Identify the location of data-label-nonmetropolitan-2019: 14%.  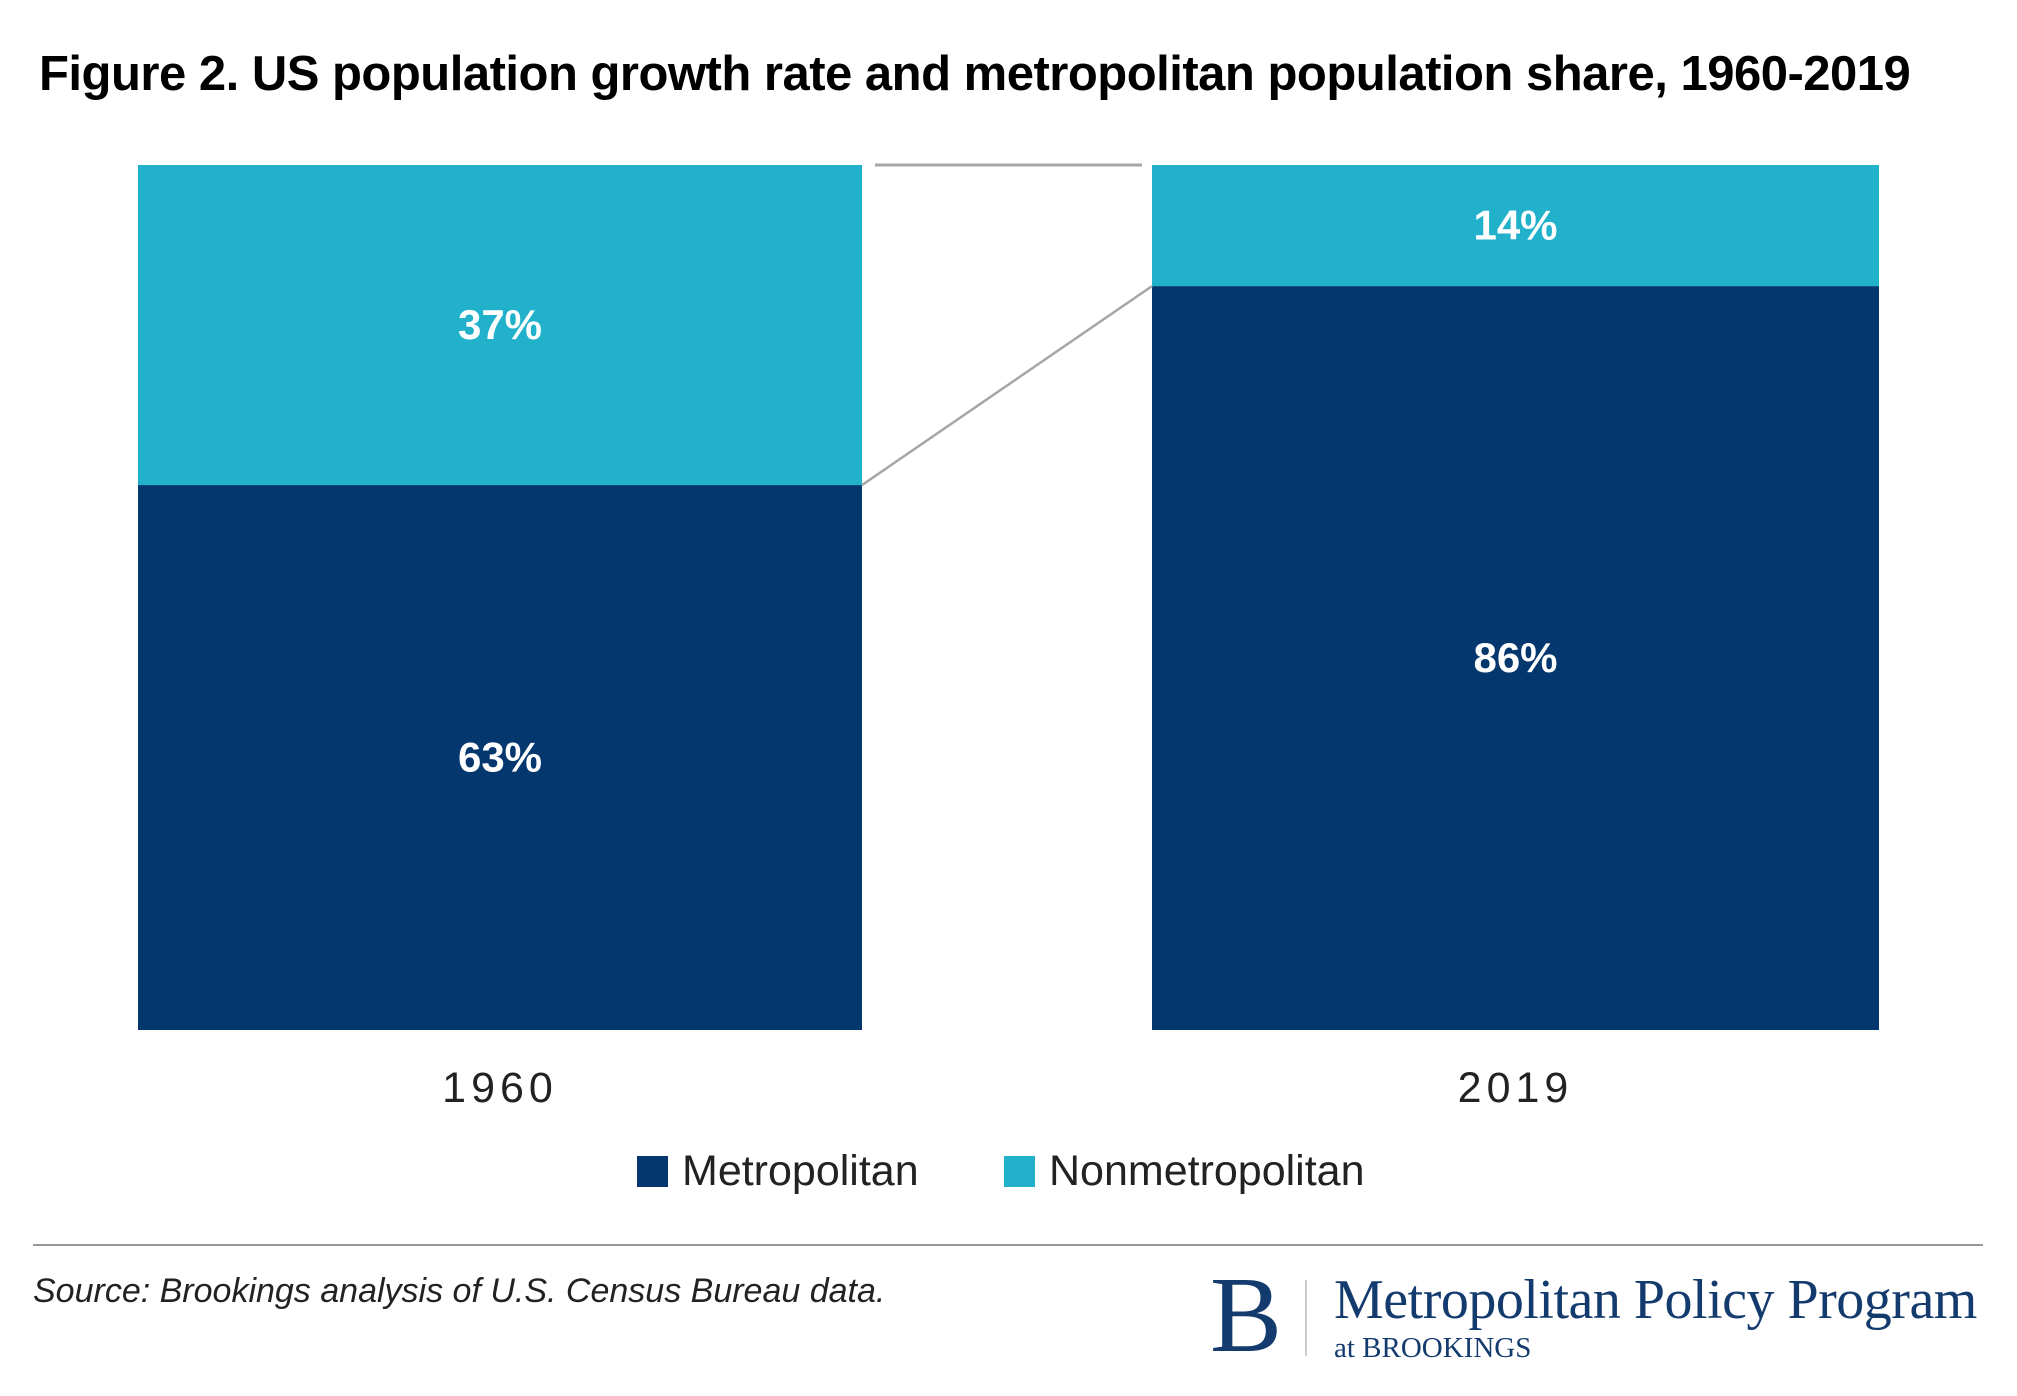
(1515, 225).